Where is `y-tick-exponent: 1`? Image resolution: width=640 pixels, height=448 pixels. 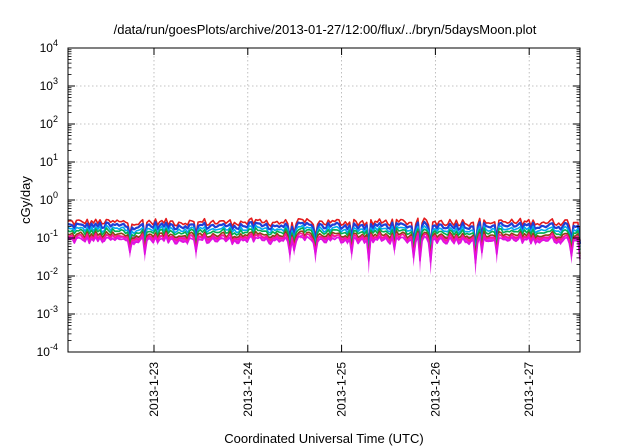 y-tick-exponent: 1 is located at coordinates (55, 157).